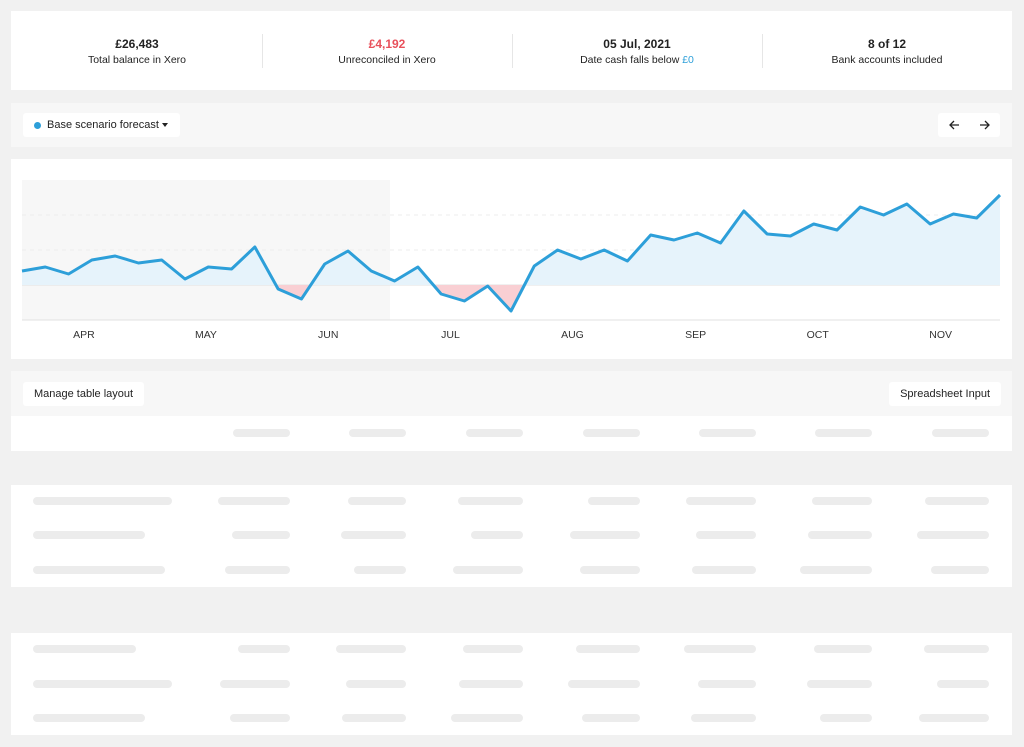 Image resolution: width=1024 pixels, height=747 pixels. What do you see at coordinates (637, 44) in the screenshot?
I see `stat-value: 05 Jul, 2021` at bounding box center [637, 44].